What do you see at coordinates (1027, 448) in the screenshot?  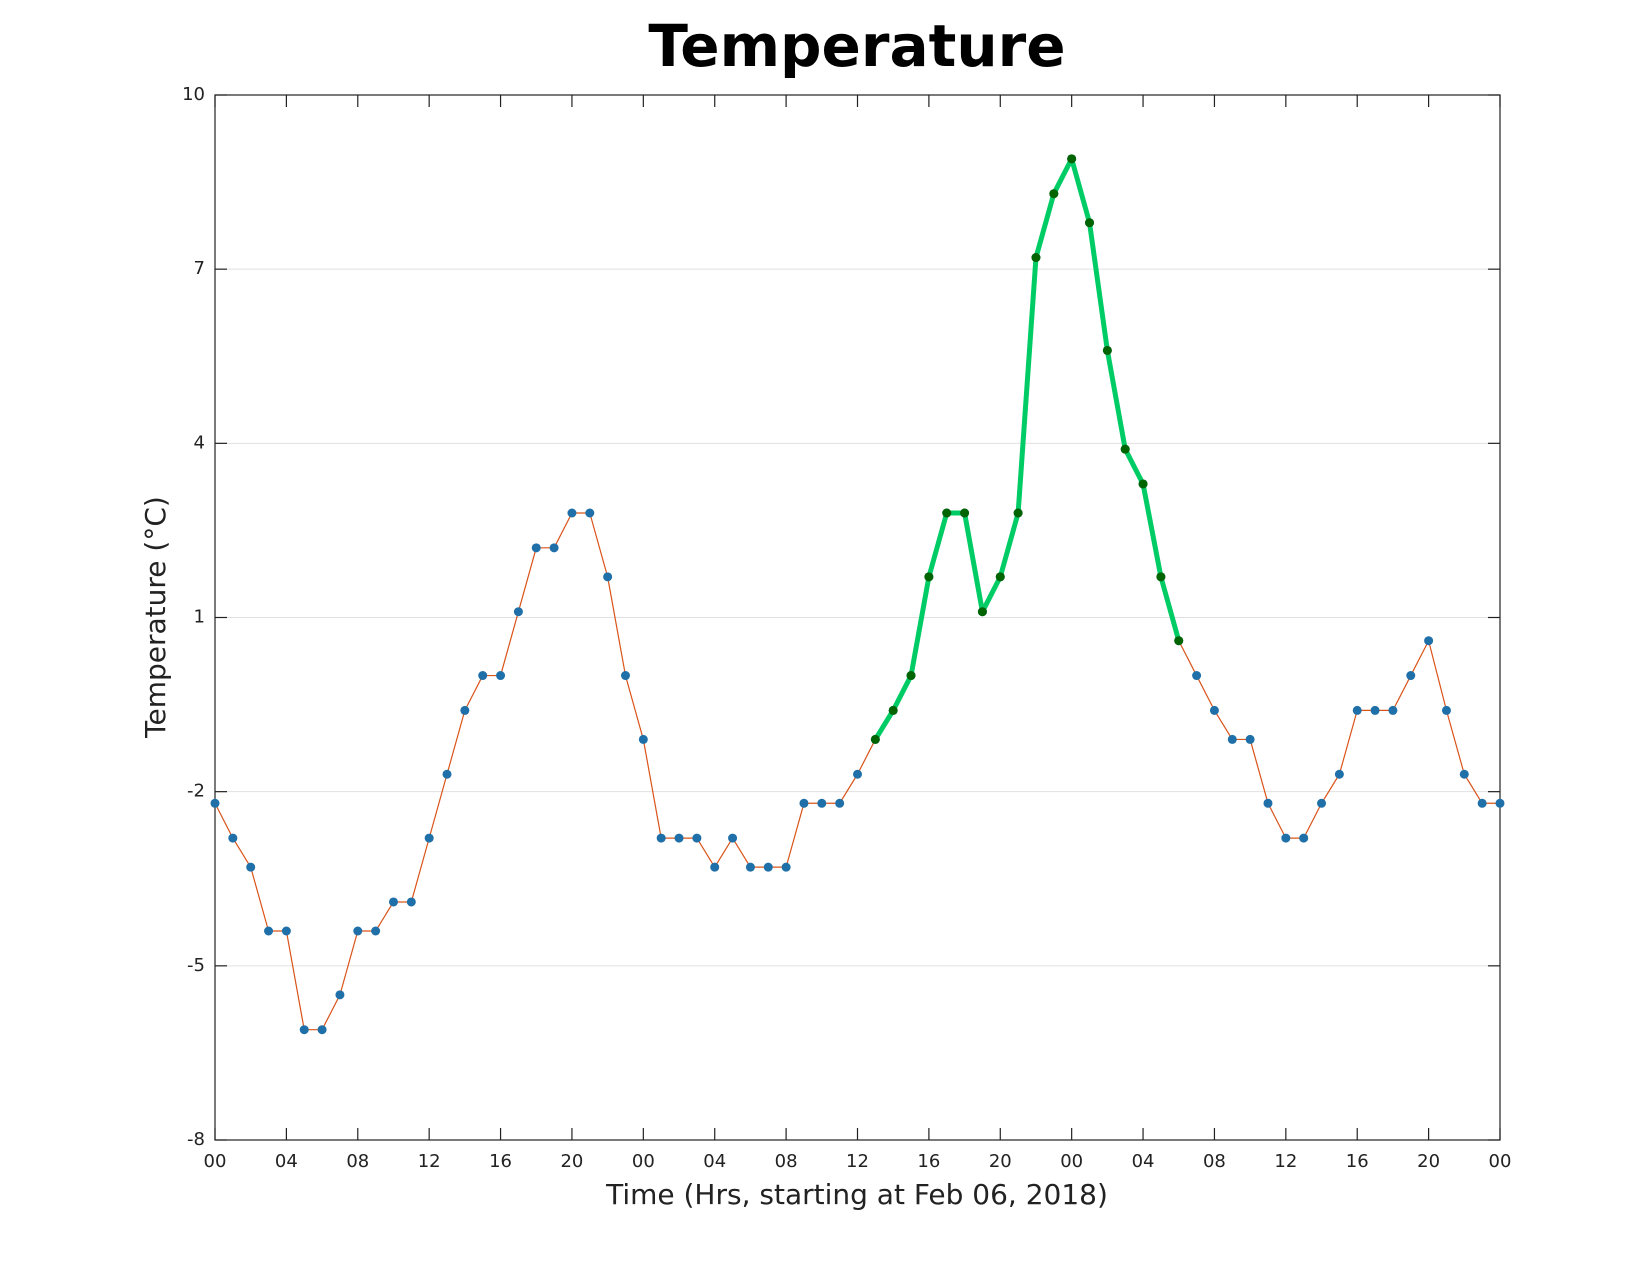 I see `series-line` at bounding box center [1027, 448].